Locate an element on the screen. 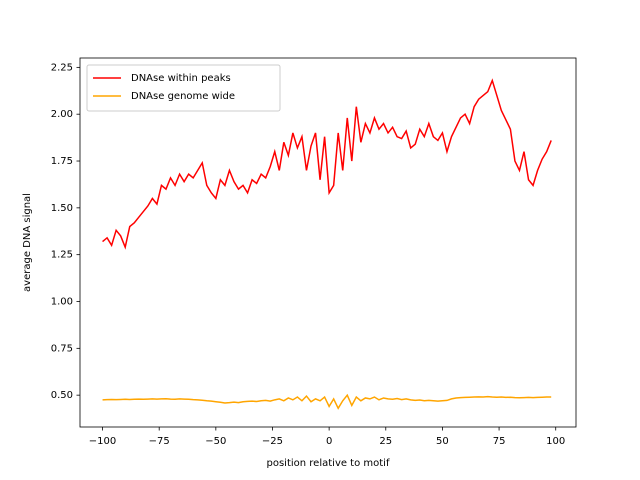  x-tick-label: 100 is located at coordinates (555, 441).